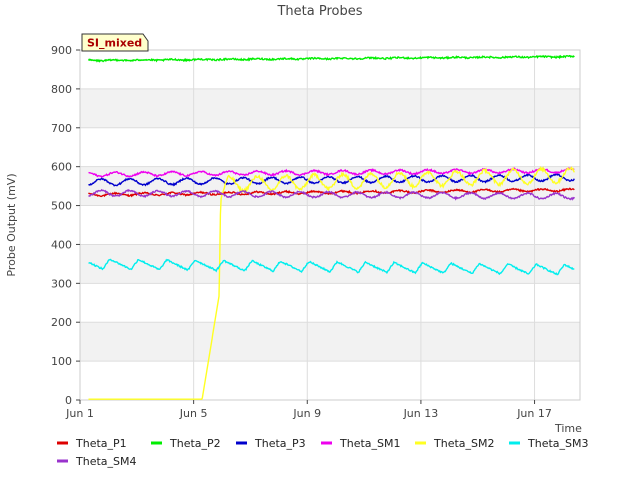  I want to click on badge-shape, so click(115, 42).